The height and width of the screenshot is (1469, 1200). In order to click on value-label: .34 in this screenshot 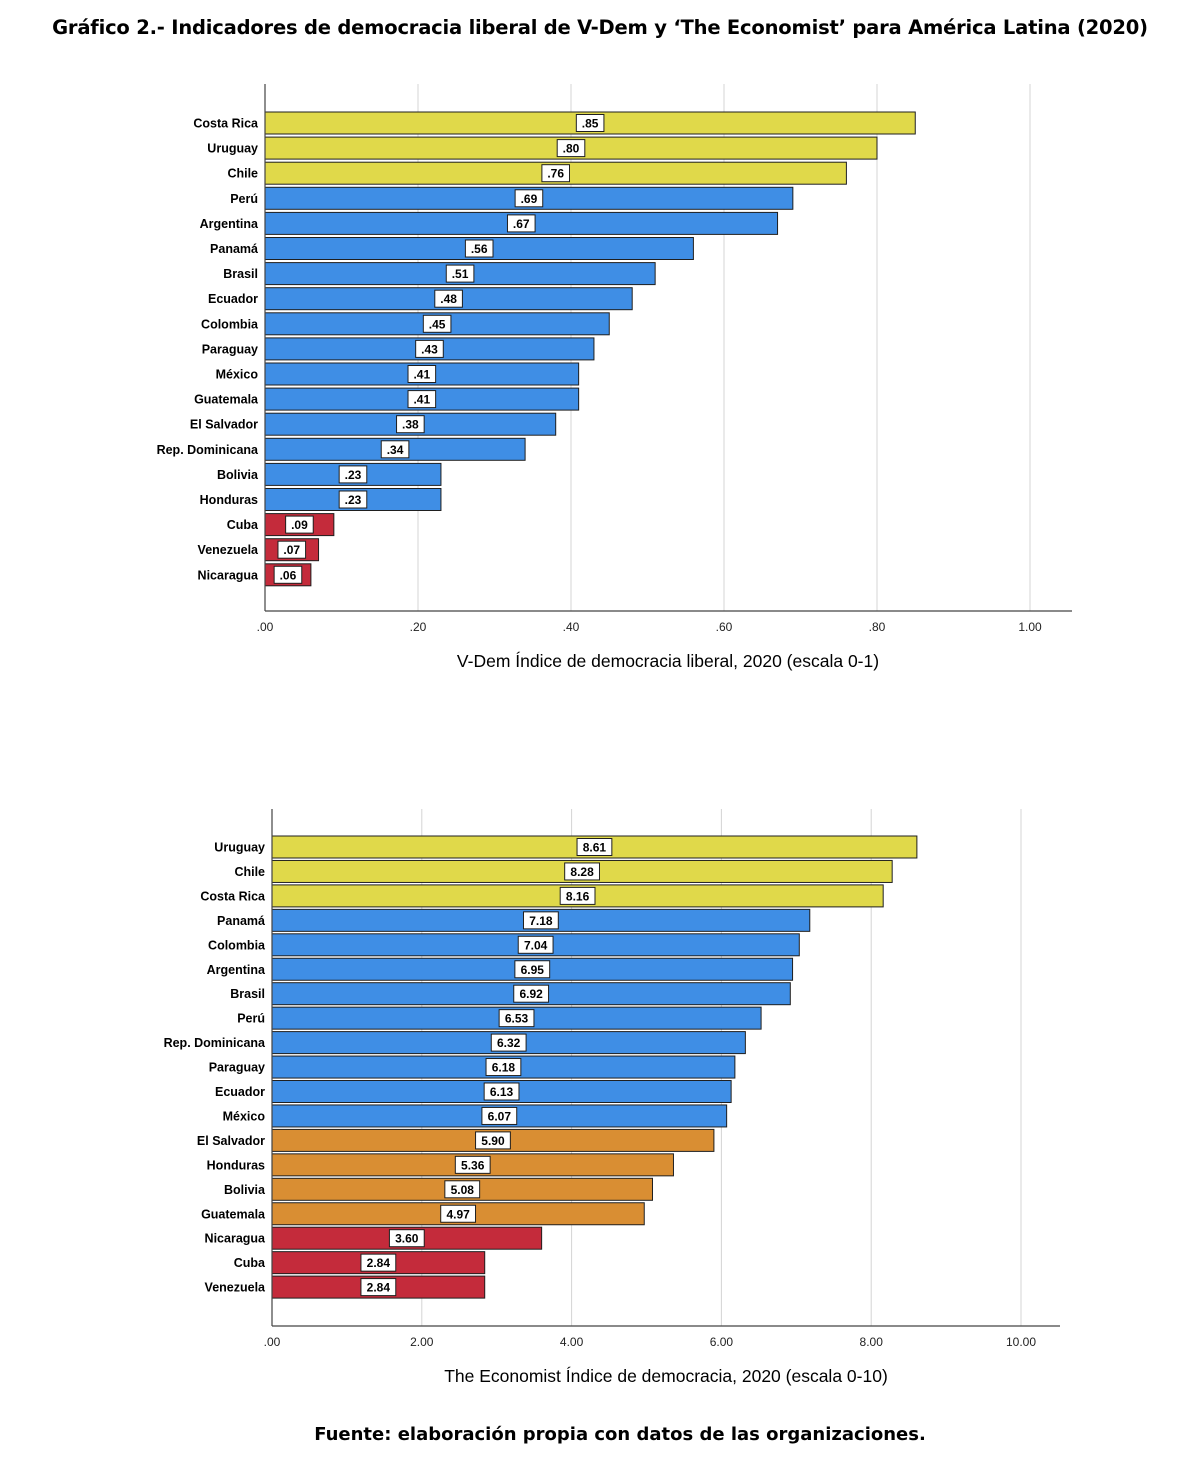, I will do `click(395, 450)`.